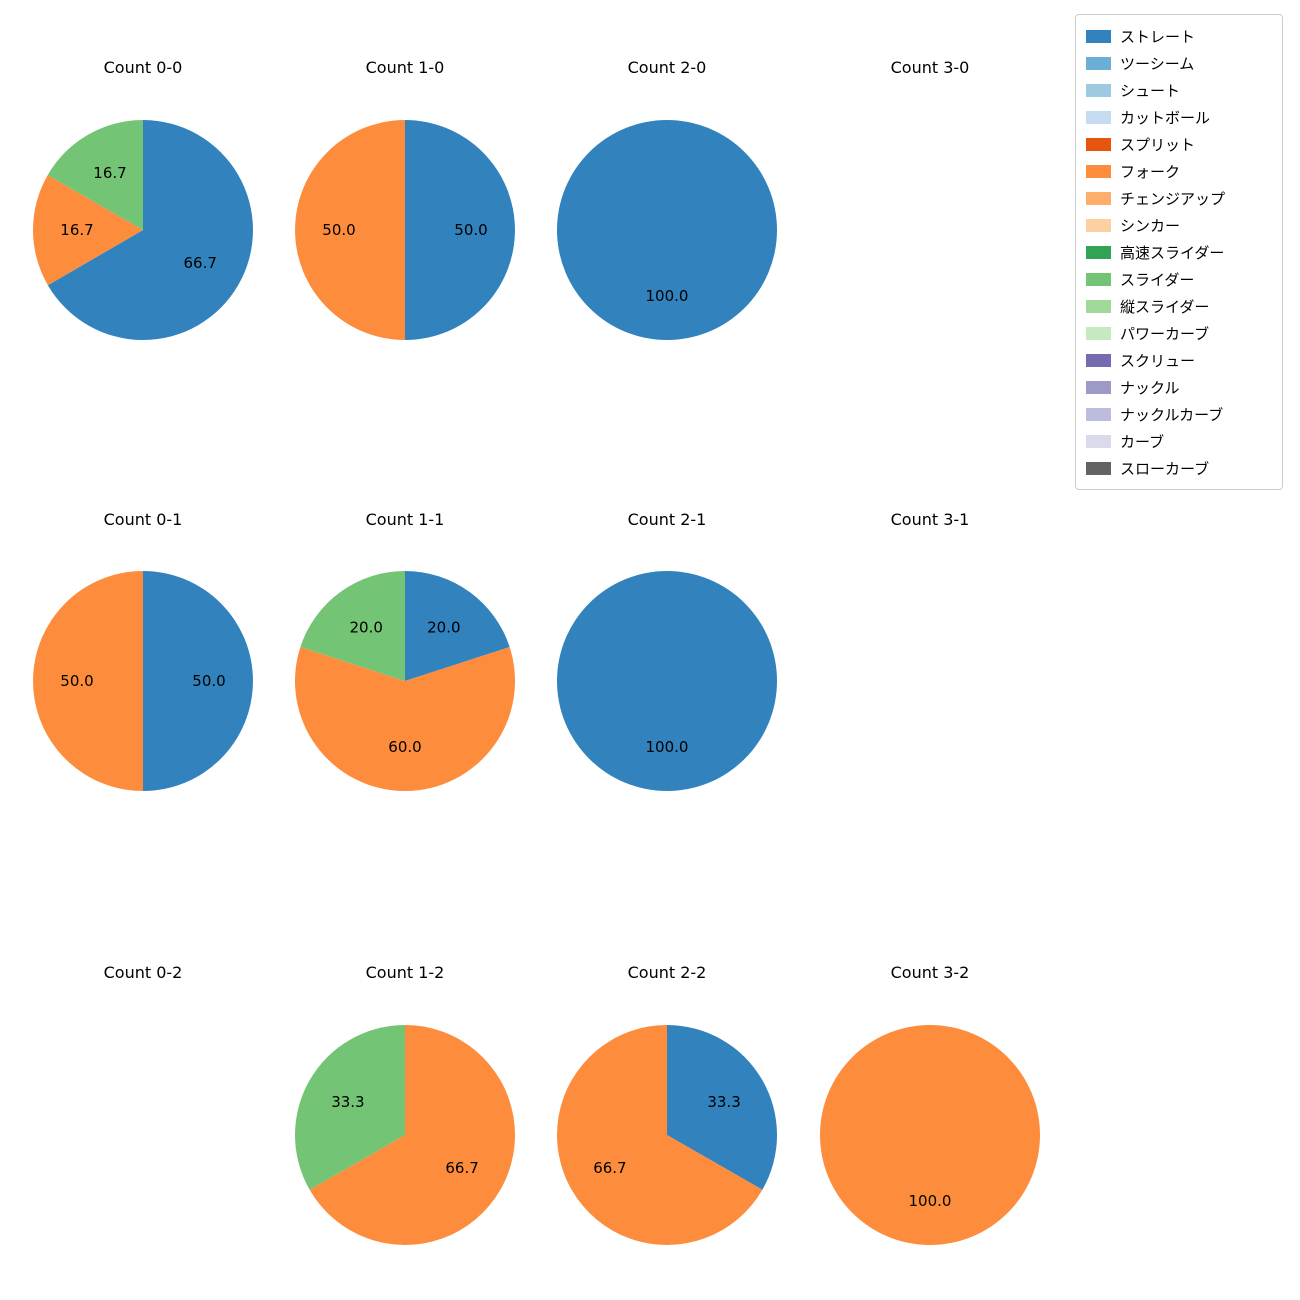 The width and height of the screenshot is (1300, 1300). Describe the element at coordinates (667, 67) in the screenshot. I see `chart-title-count-2-0: Count 2-0` at that location.